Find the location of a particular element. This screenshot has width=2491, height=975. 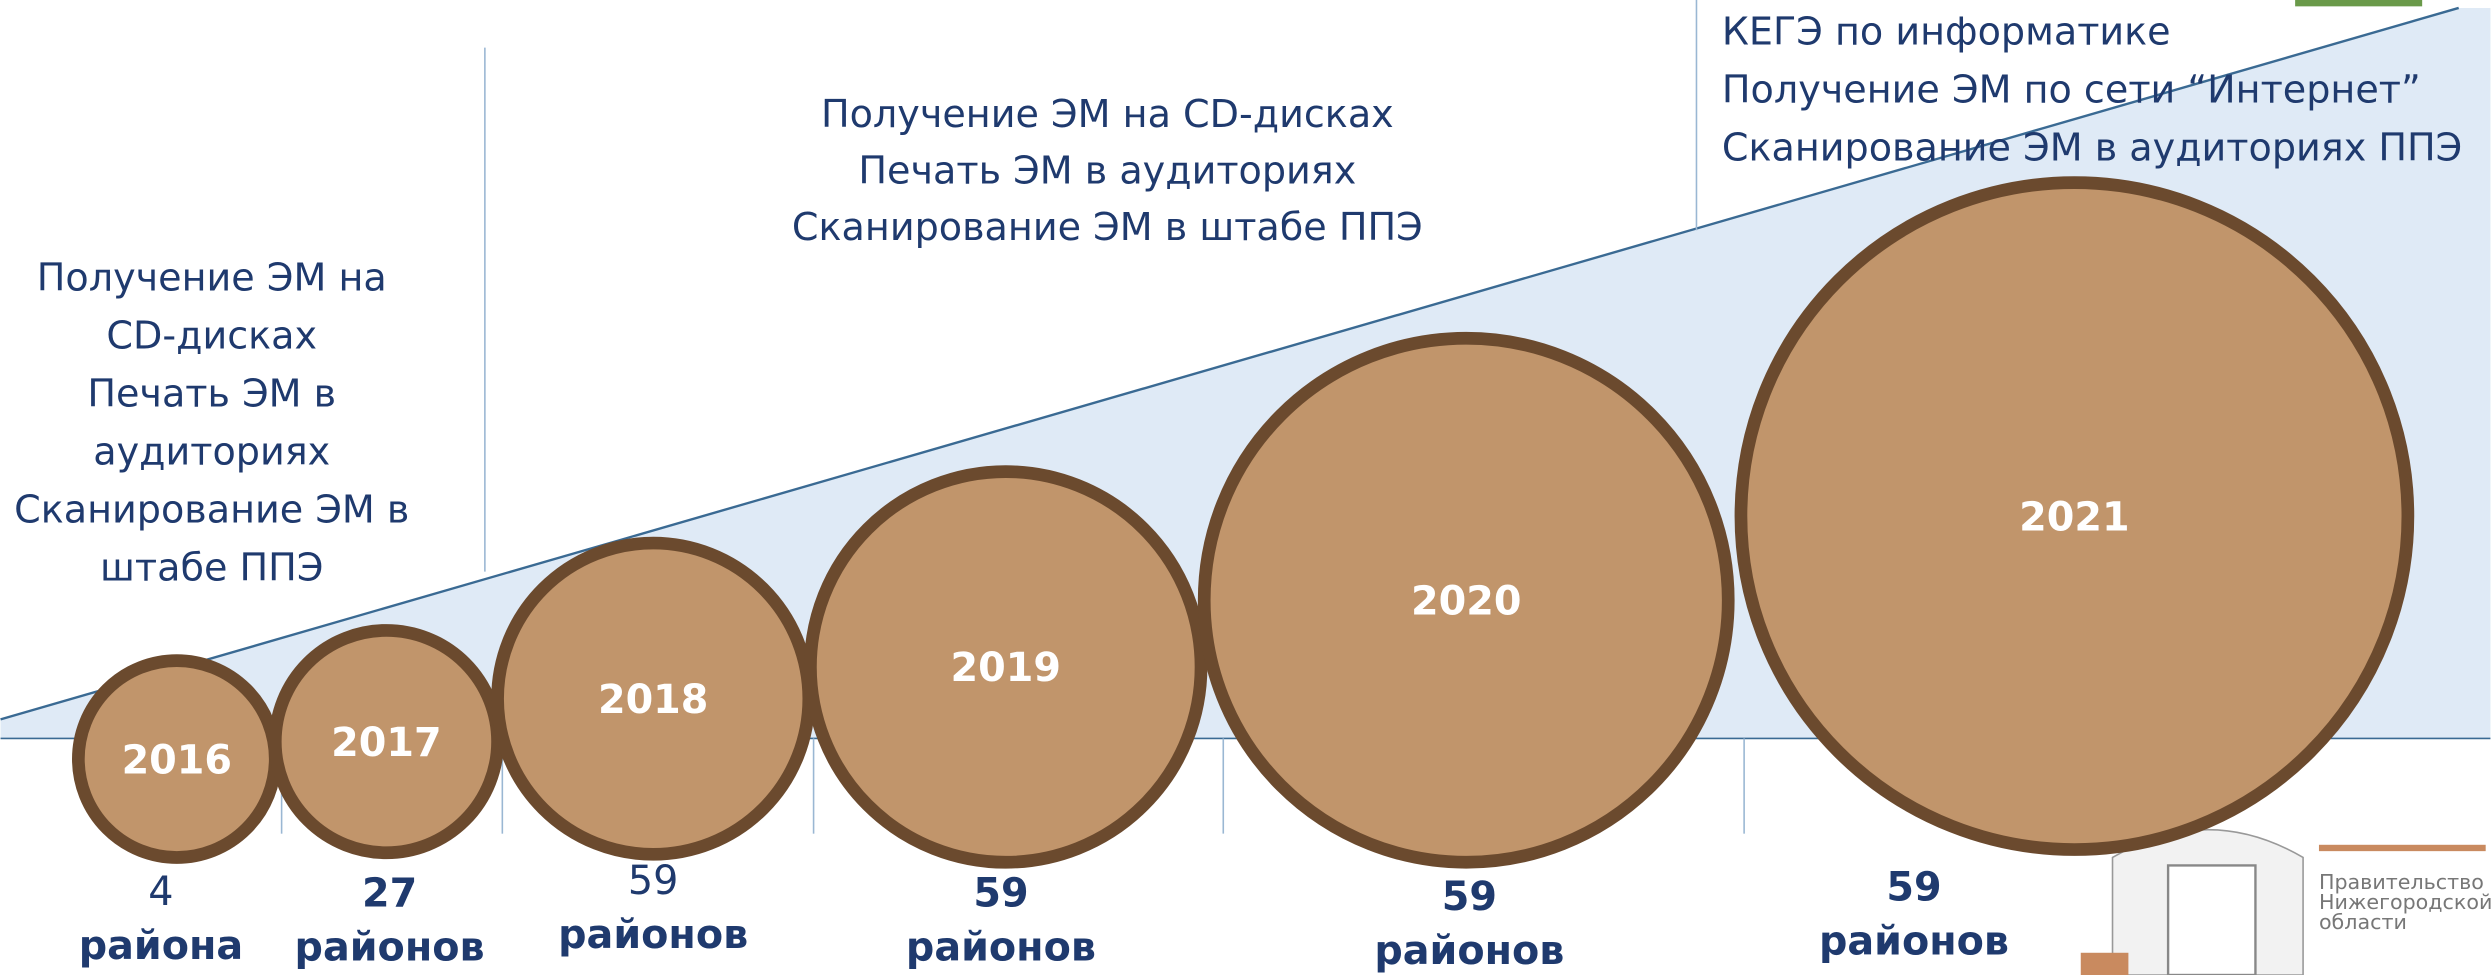

left-text: штабе ППЭ is located at coordinates (211, 567).